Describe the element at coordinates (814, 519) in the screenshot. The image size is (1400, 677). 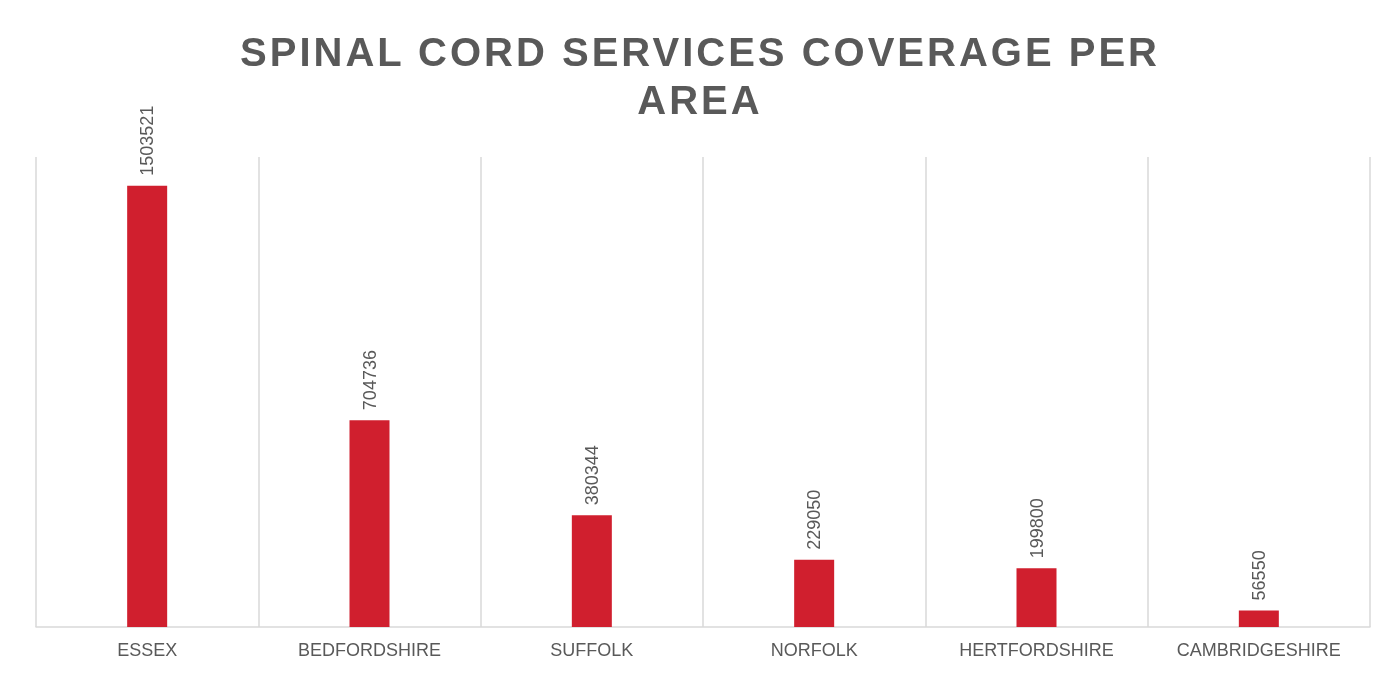
I see `data-label: 229050` at that location.